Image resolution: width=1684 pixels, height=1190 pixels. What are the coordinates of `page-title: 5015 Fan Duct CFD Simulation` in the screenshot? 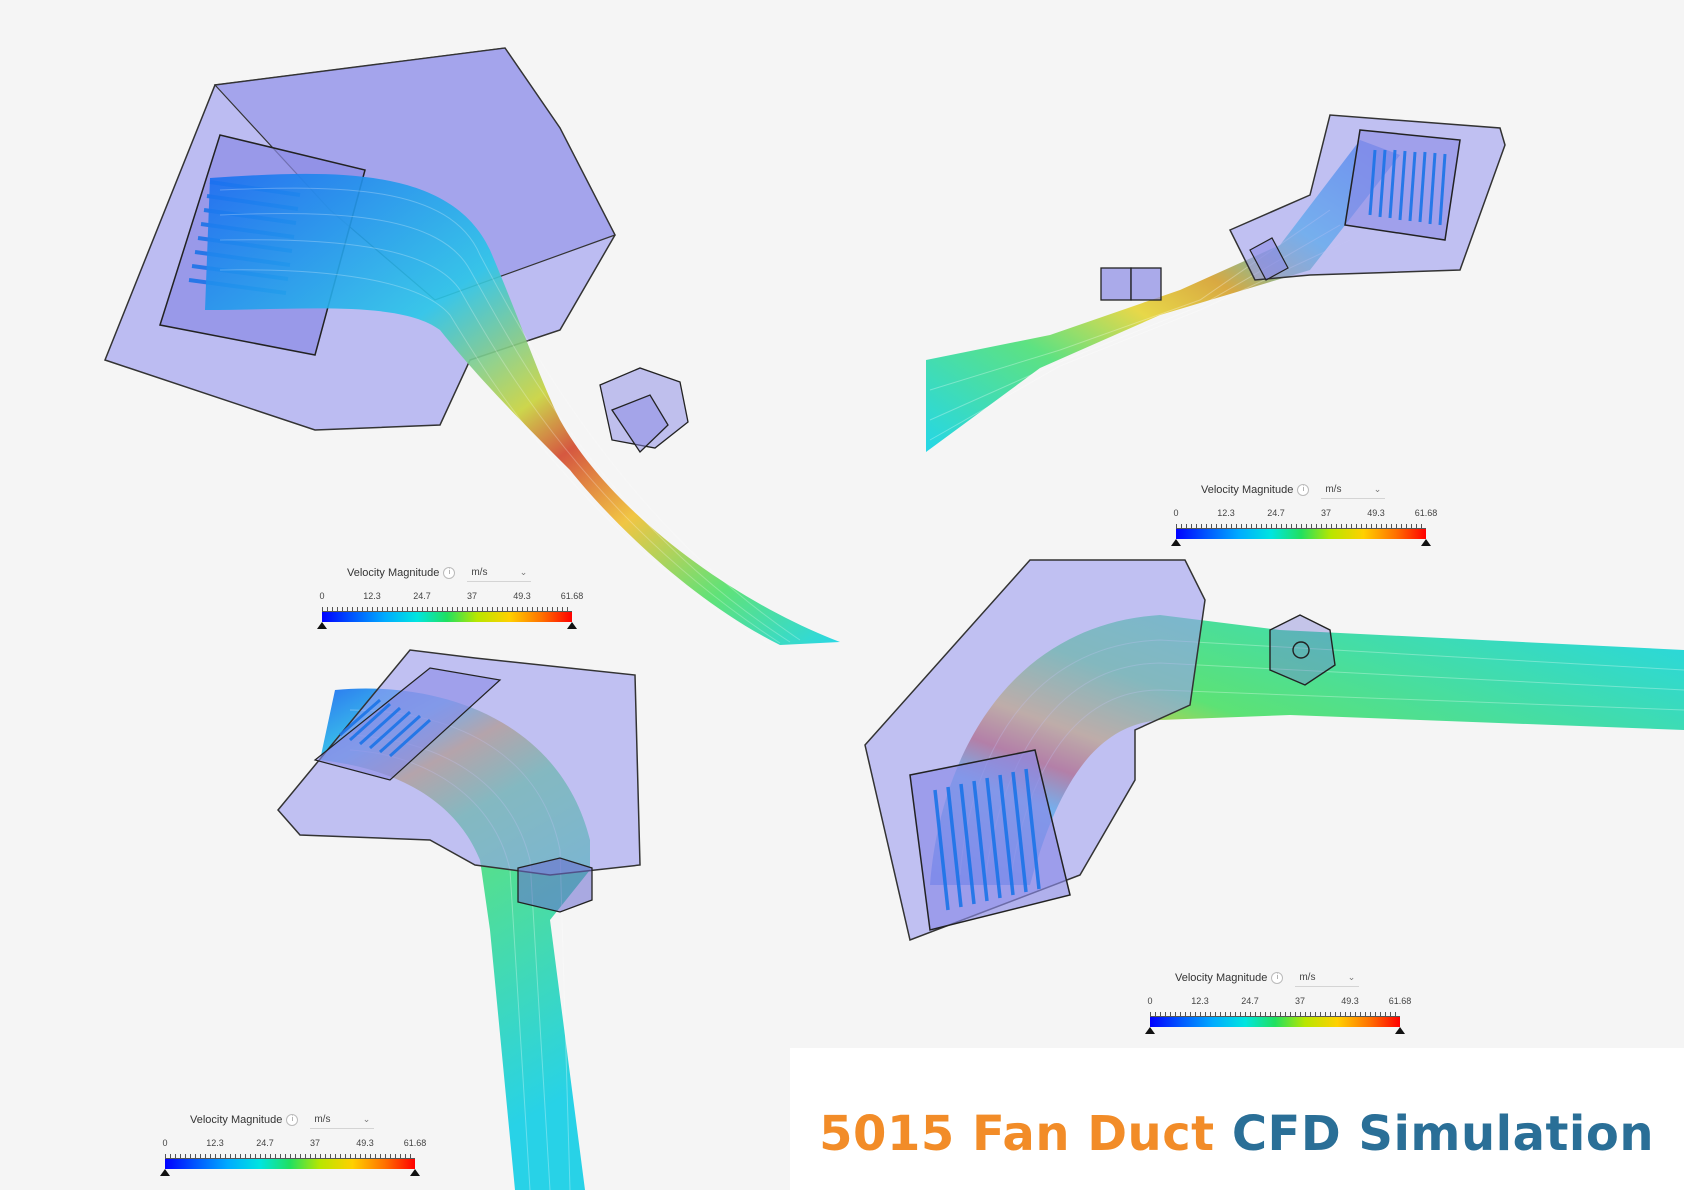 It's located at (1236, 1134).